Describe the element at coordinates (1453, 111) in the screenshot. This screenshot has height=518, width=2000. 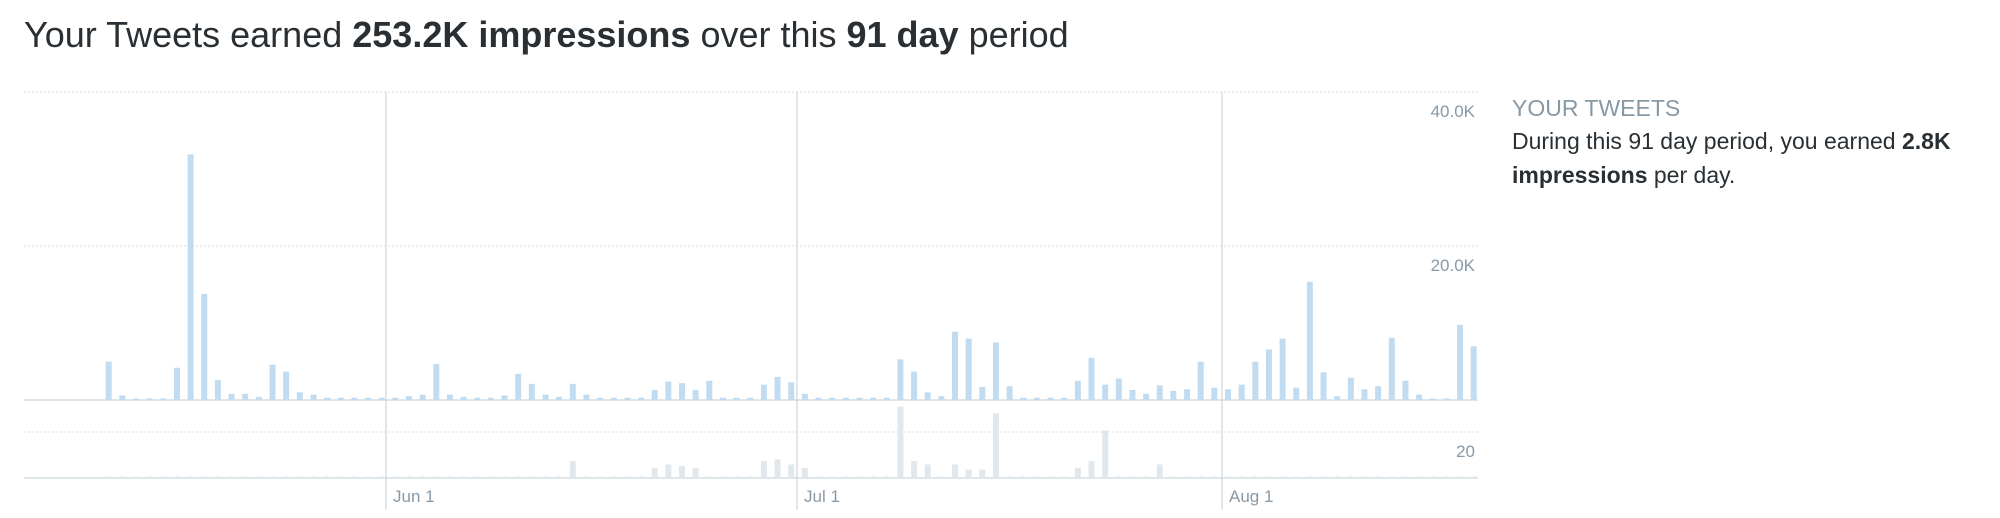
I see `y-tick-label: 40.0K` at that location.